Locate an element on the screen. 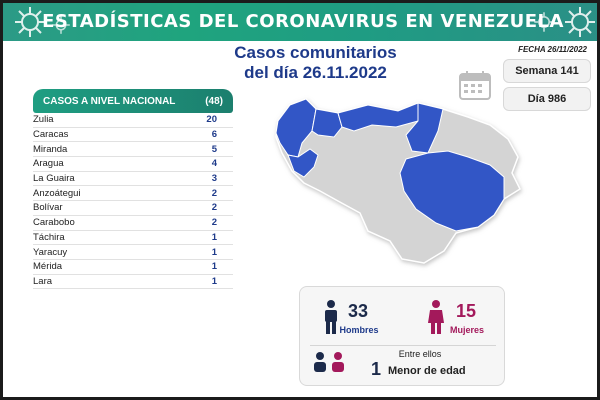  map-region-central is located at coordinates (378, 117).